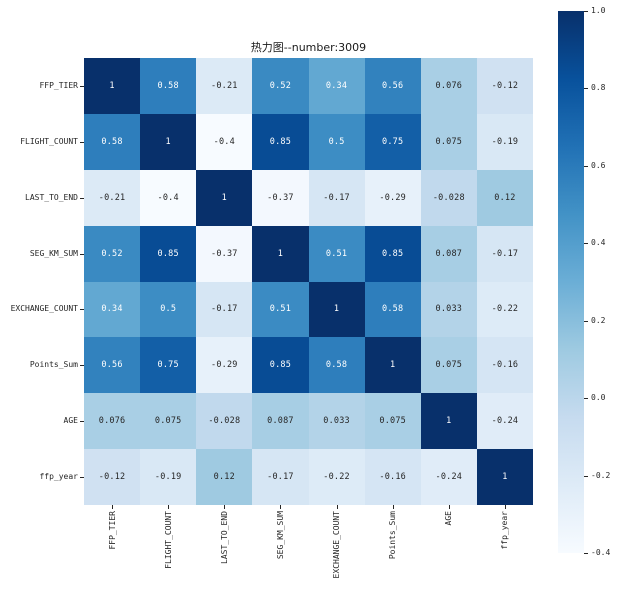 This screenshot has height=589, width=619. I want to click on heatmap-cell: -0.028, so click(448, 197).